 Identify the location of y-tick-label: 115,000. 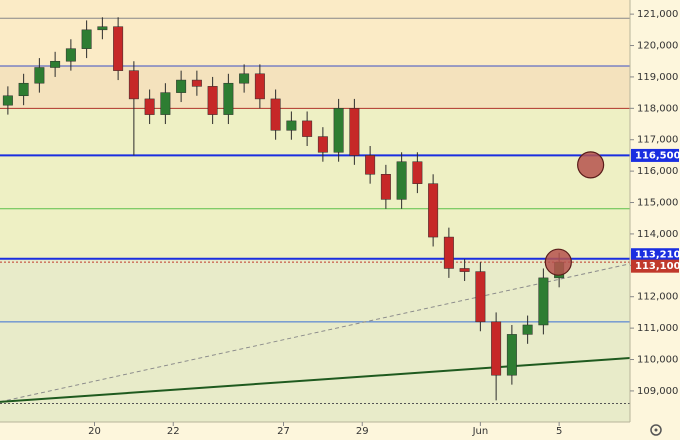
(657, 203).